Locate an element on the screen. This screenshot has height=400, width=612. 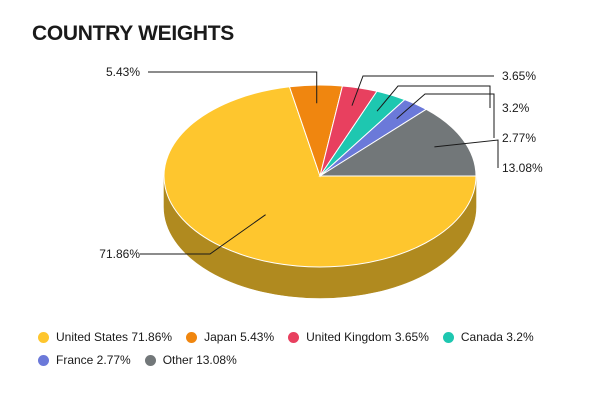
pie-slice-other is located at coordinates (397, 142).